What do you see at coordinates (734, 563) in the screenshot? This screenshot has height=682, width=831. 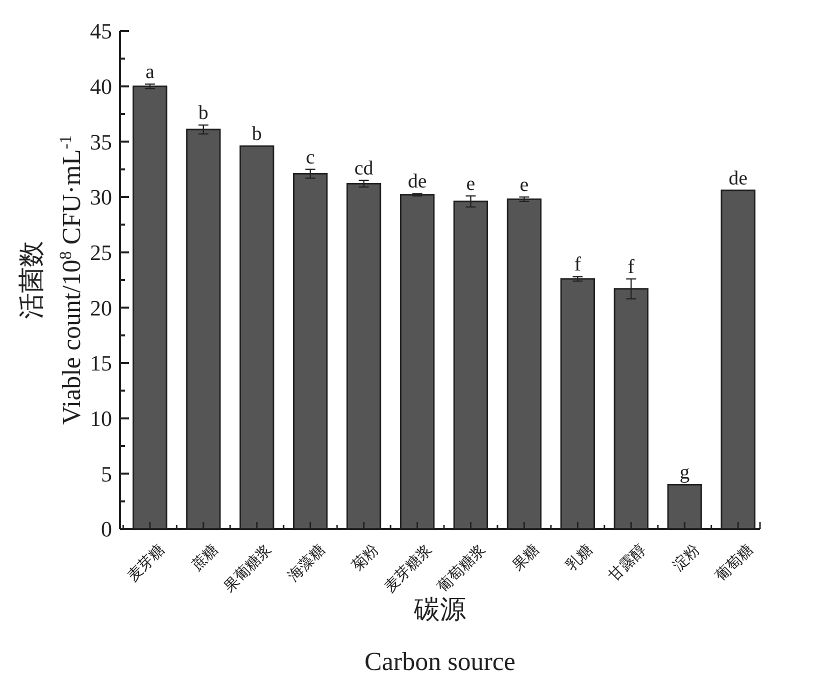 I see `x-tick-label: 葡萄糖` at bounding box center [734, 563].